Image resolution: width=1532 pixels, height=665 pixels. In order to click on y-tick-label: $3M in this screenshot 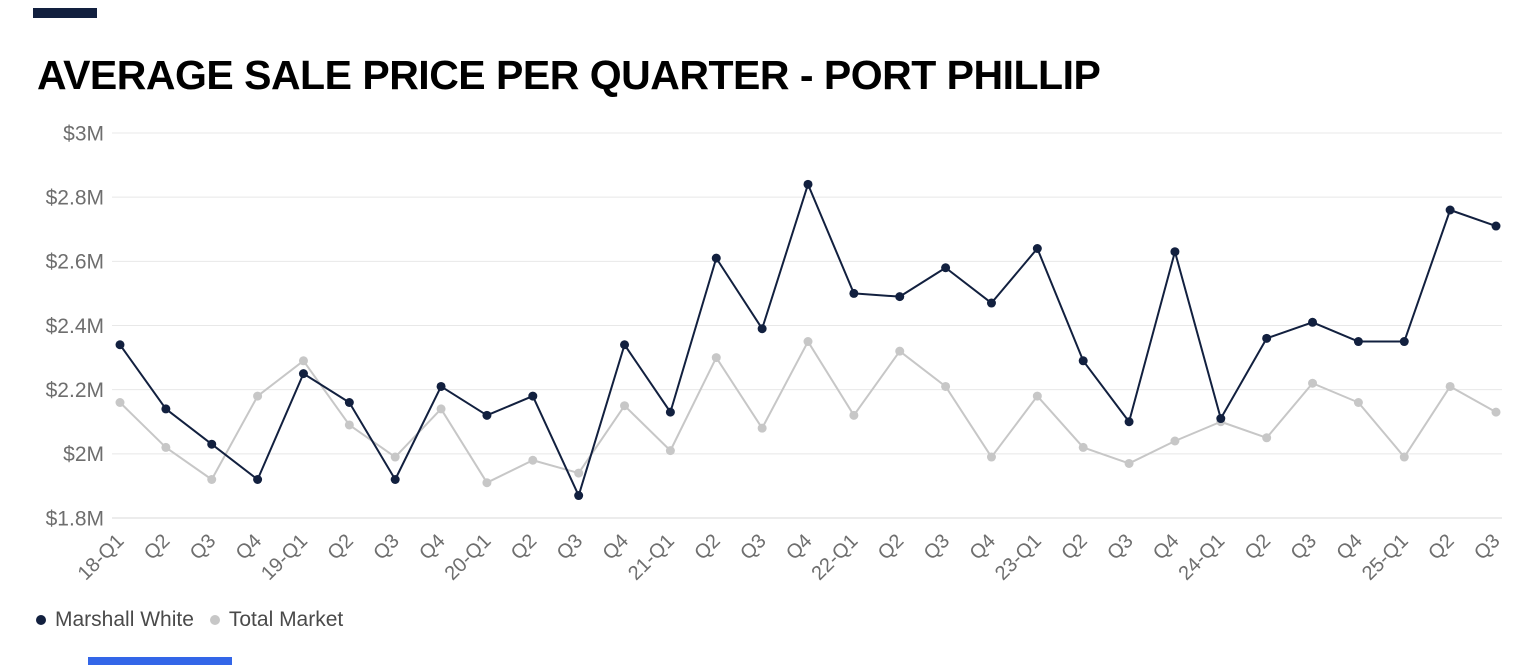, I will do `click(83, 133)`.